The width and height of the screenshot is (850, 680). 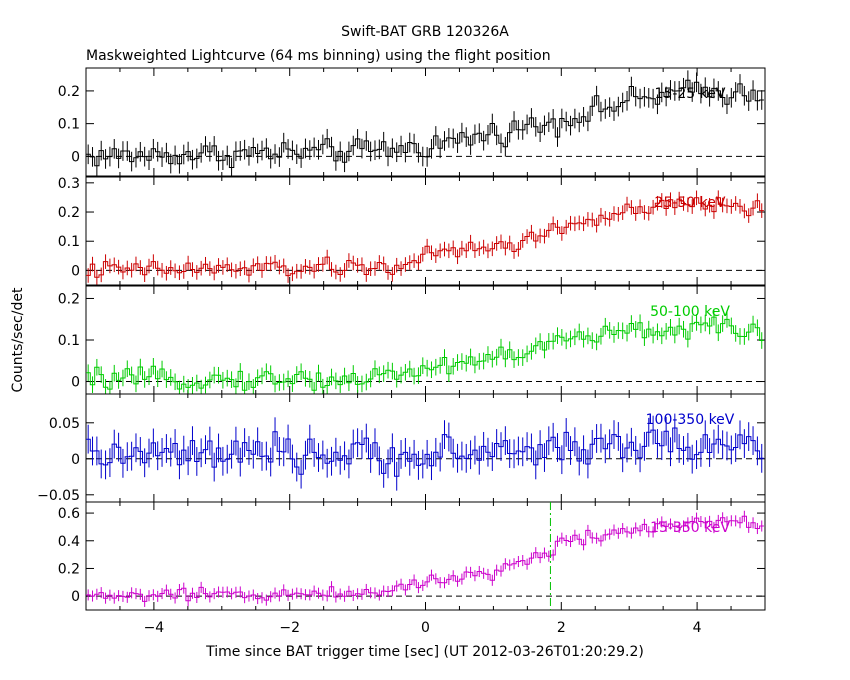 I want to click on band-label: 15-25 keV, so click(x=690, y=94).